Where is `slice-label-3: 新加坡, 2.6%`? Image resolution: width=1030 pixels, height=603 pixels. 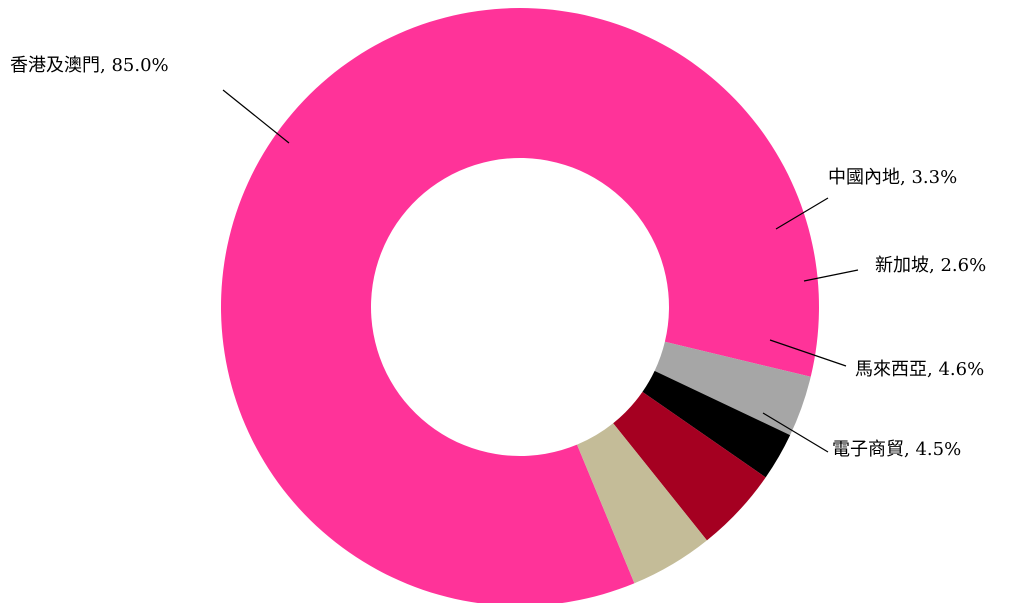 slice-label-3: 新加坡, 2.6% is located at coordinates (930, 265).